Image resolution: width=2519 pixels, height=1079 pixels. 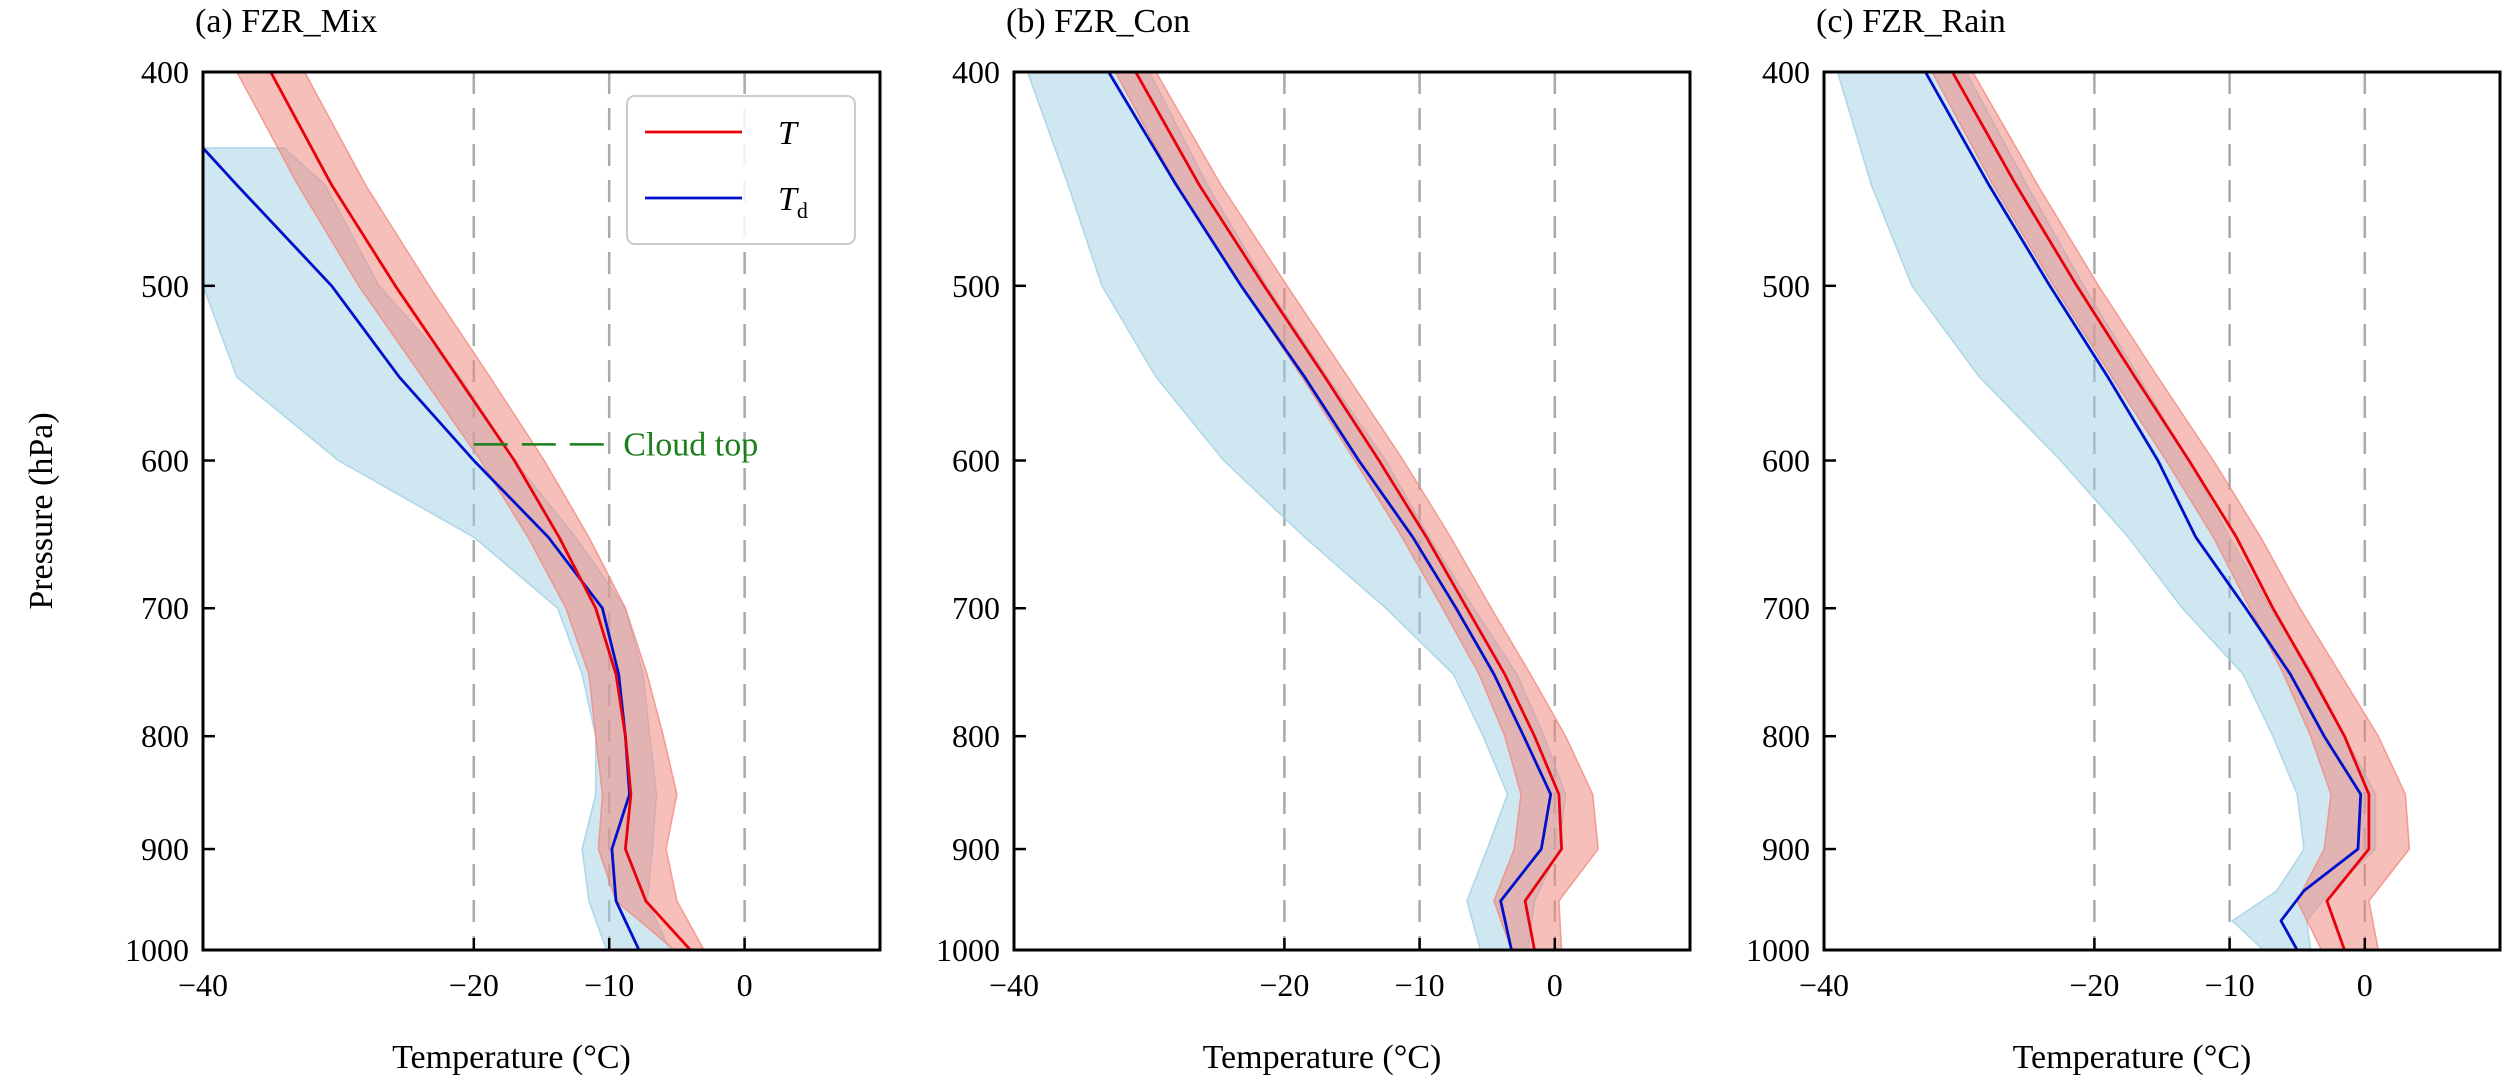 I want to click on legend-label-t: T, so click(x=788, y=133).